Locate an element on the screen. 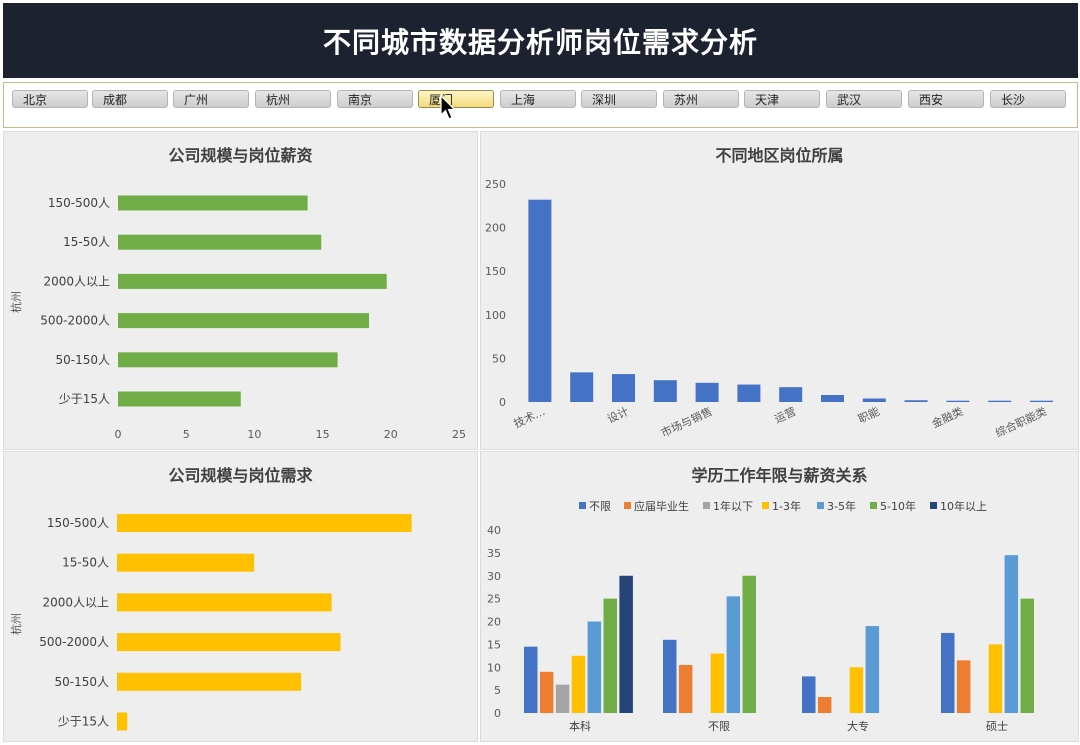  legend-label: 1年以下 is located at coordinates (733, 506).